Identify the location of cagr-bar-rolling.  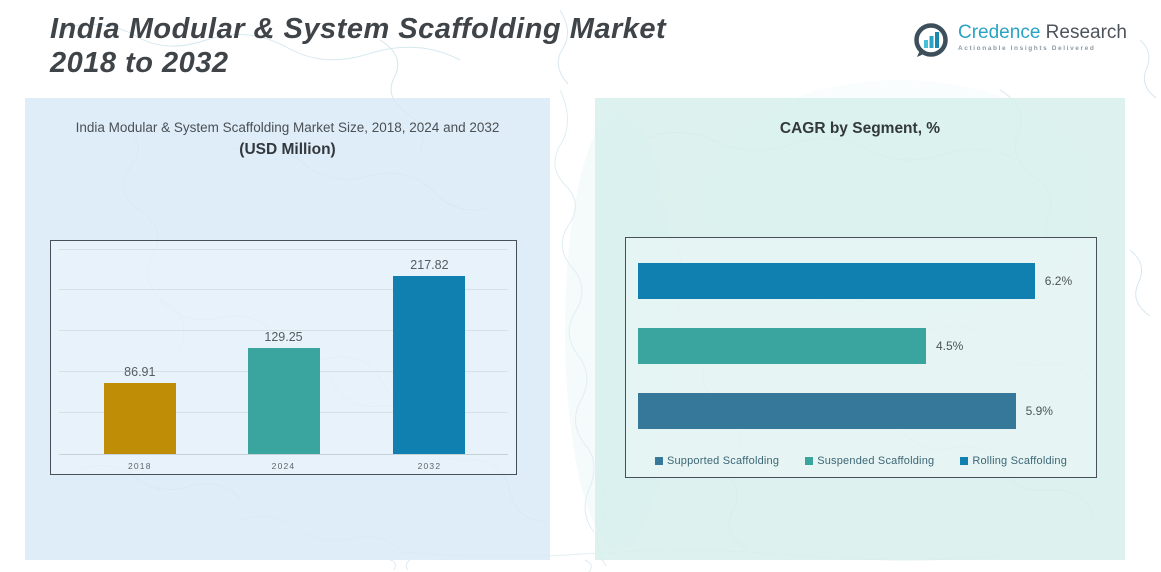
(836, 281).